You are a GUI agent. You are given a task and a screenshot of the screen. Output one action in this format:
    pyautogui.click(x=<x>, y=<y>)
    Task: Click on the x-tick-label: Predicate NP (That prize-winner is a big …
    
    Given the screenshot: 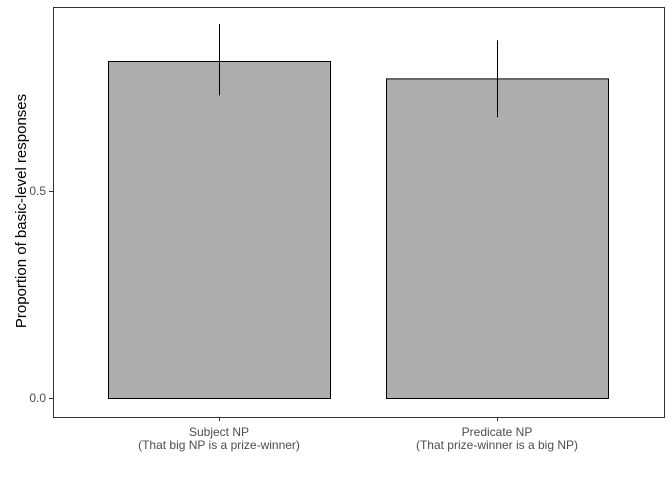 What is the action you would take?
    pyautogui.click(x=497, y=438)
    